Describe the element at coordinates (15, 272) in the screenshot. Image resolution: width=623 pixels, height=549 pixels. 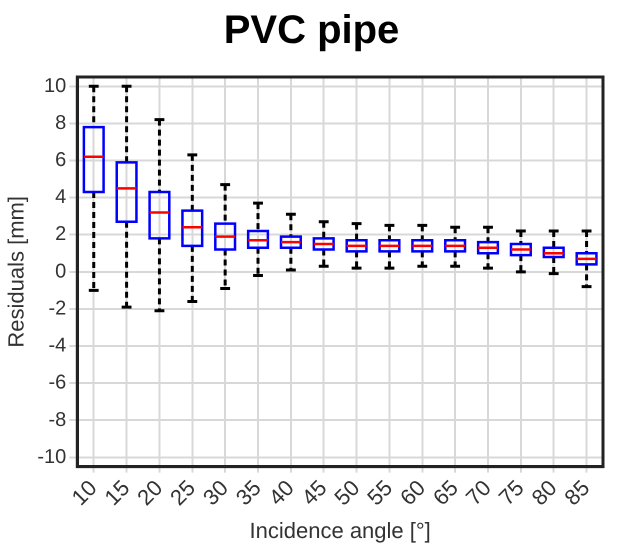
I see `y-axis-title: Residuals [mm]` at that location.